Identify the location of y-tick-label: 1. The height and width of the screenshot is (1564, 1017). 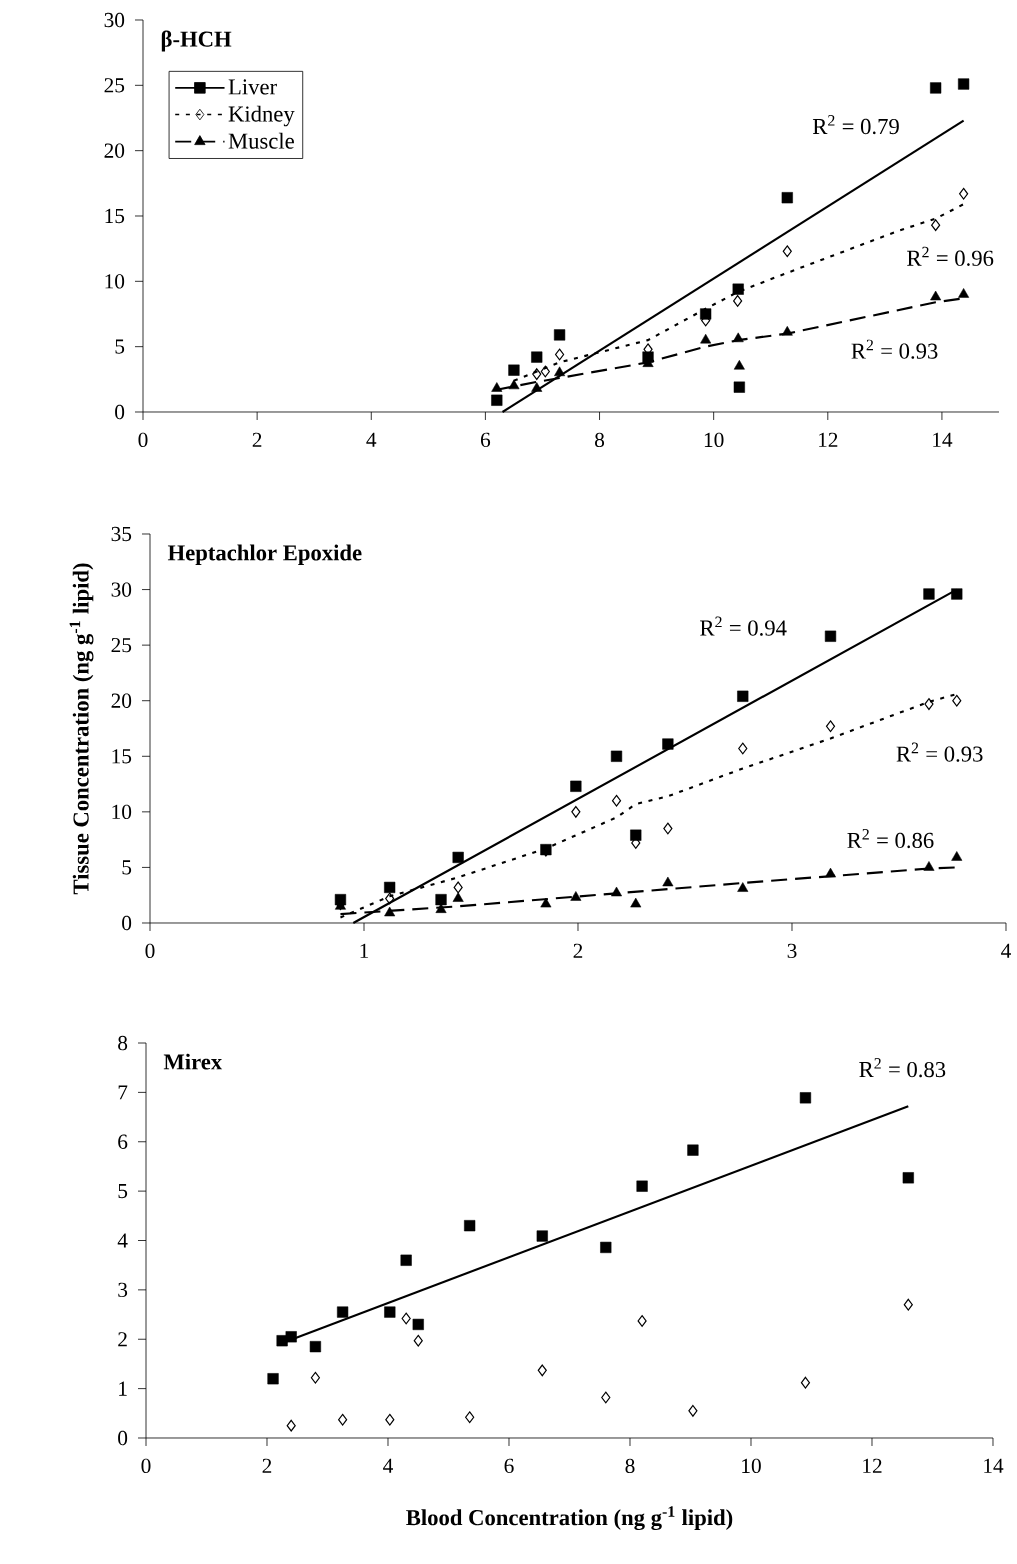
(123, 1388).